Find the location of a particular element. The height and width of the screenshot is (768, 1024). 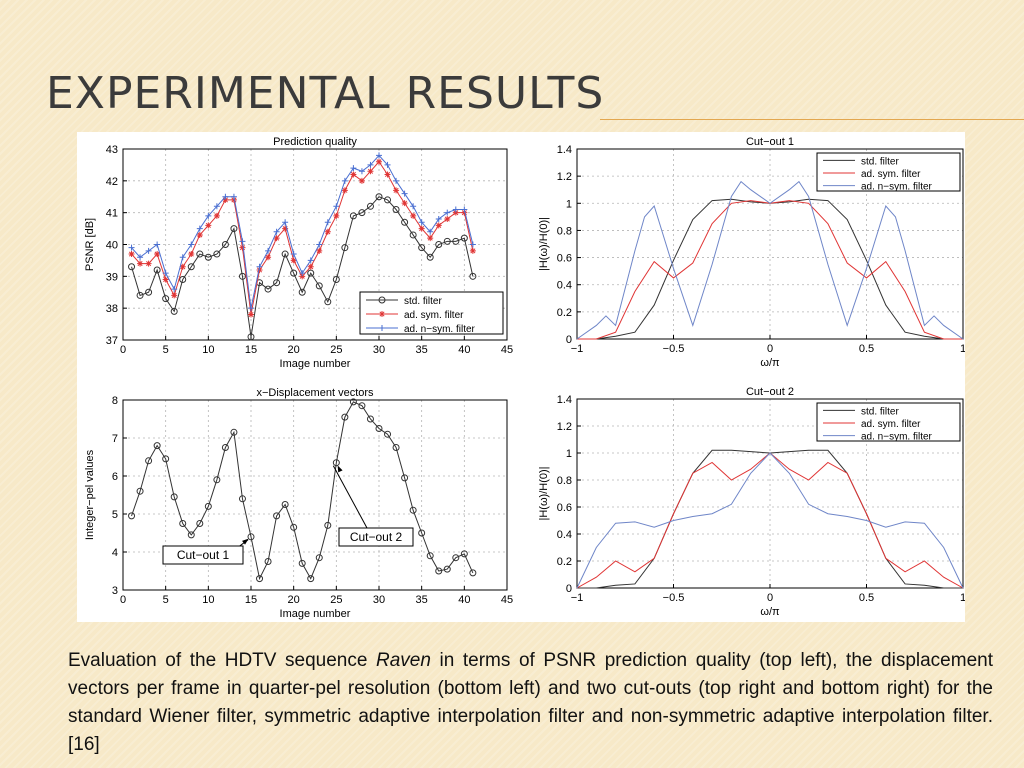

y-tick-label: 1 is located at coordinates (569, 204).